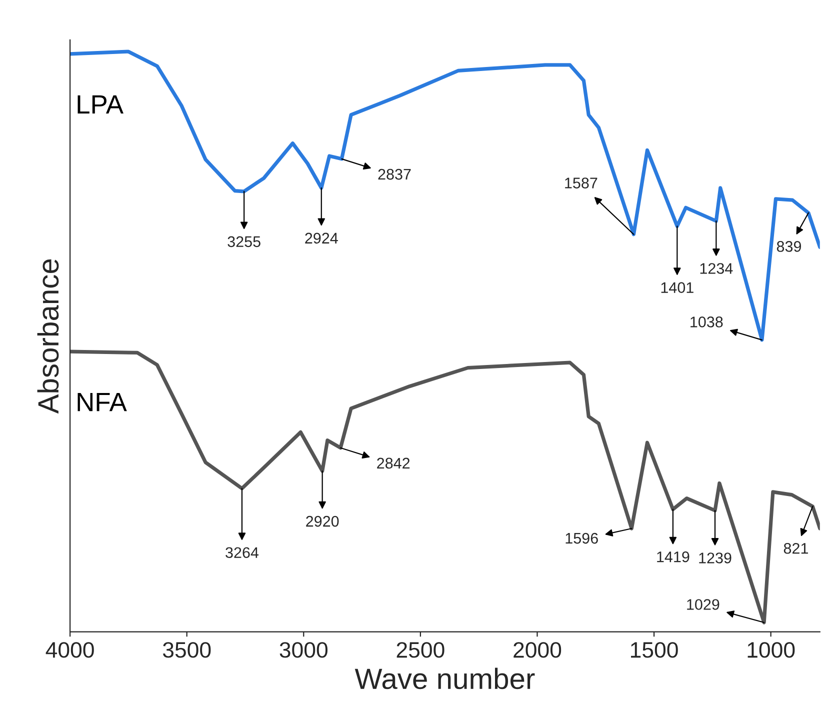 Image resolution: width=824 pixels, height=727 pixels. What do you see at coordinates (581, 183) in the screenshot?
I see `annotation: 1587` at bounding box center [581, 183].